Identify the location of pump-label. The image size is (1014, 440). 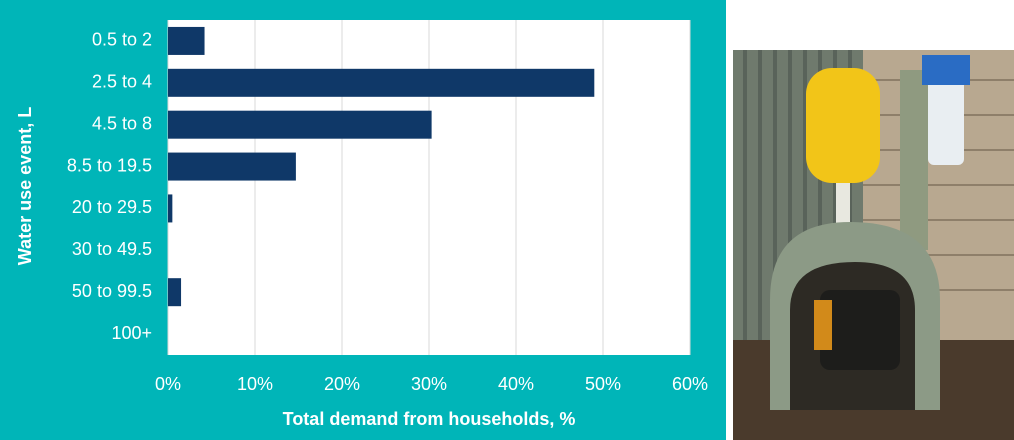
(823, 325).